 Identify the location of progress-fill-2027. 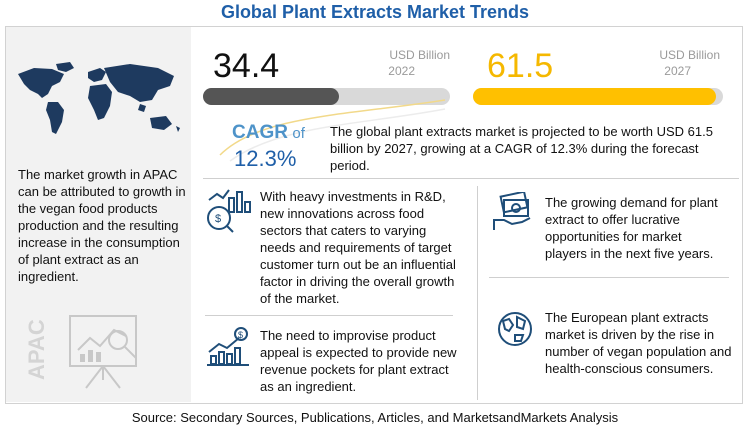
(594, 96).